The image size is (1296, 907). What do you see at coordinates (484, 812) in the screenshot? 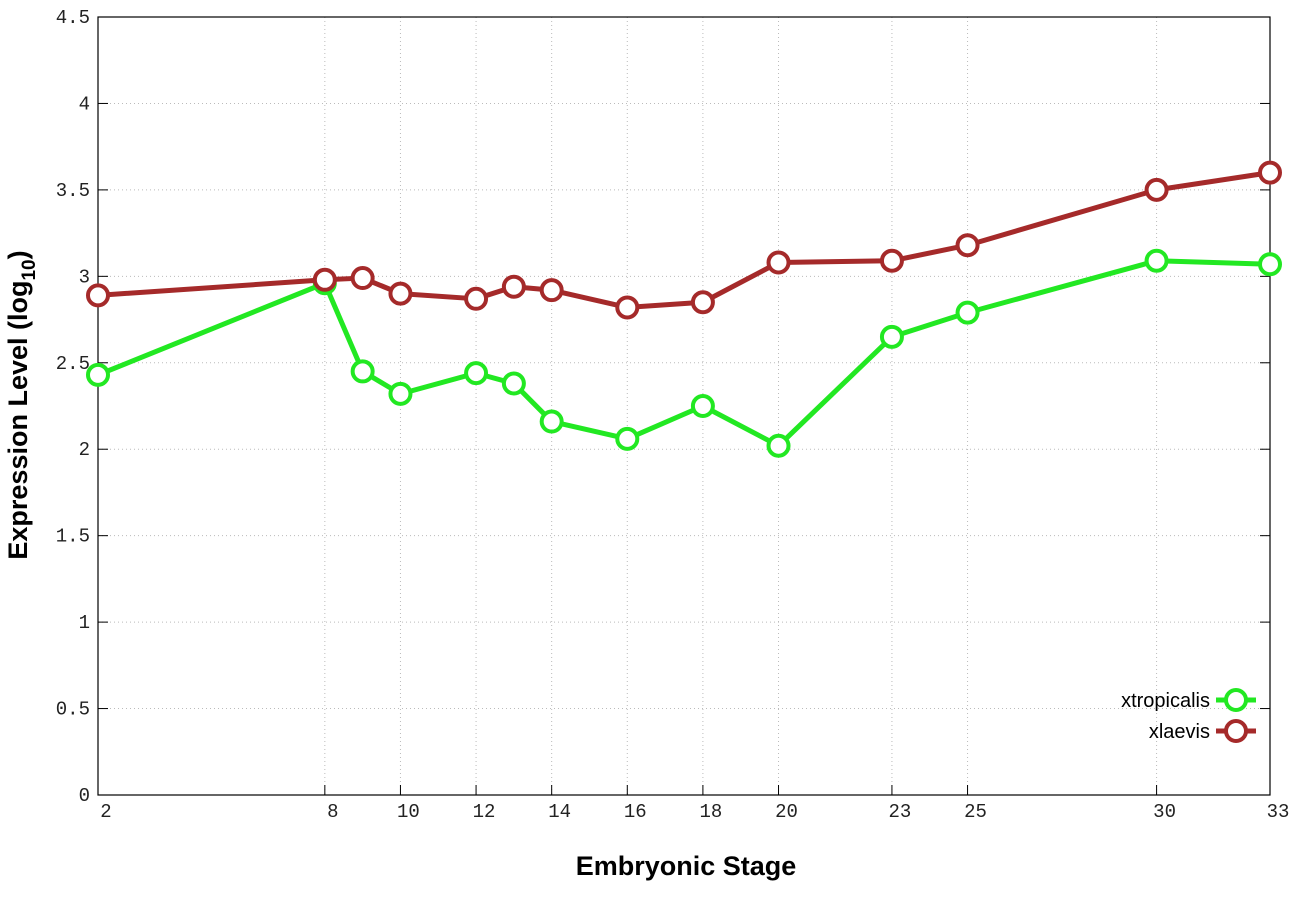
I see `x-tick-label: 12` at bounding box center [484, 812].